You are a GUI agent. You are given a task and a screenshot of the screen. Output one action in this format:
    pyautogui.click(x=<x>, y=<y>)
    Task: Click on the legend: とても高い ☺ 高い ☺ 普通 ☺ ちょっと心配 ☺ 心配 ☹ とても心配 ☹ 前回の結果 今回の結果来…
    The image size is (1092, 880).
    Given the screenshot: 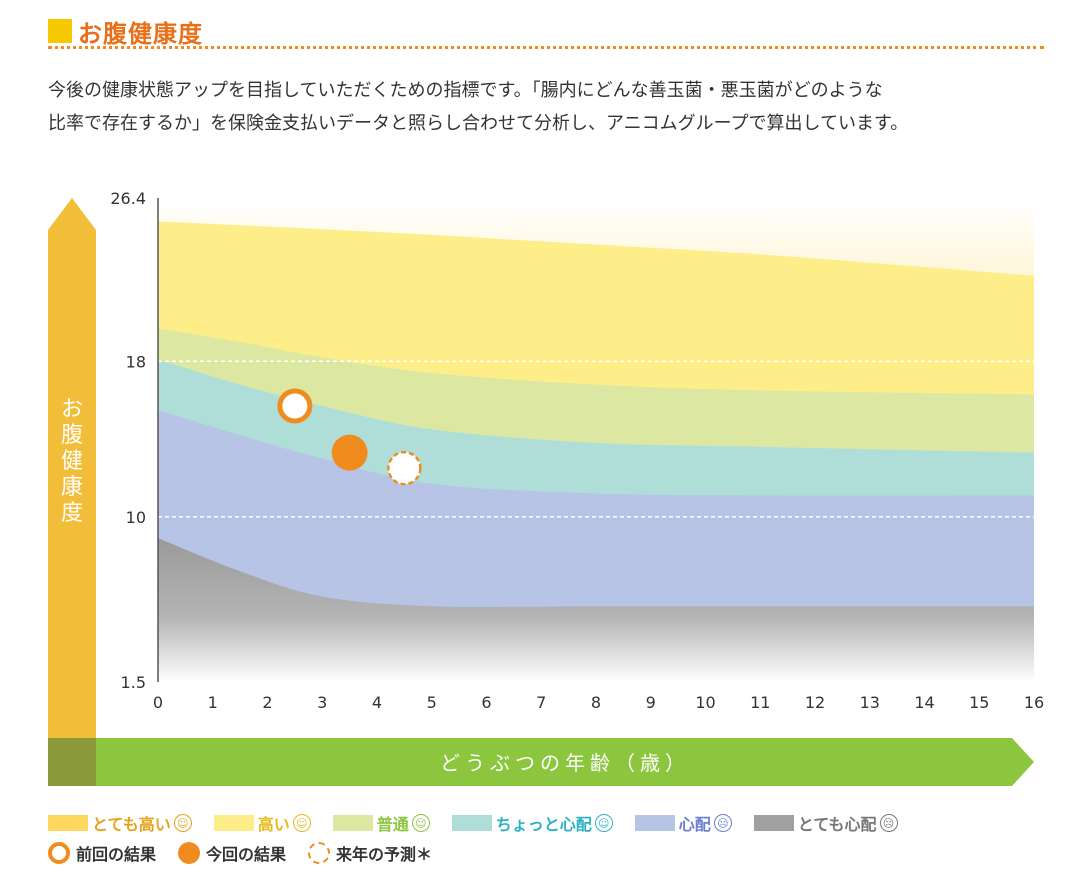 What is the action you would take?
    pyautogui.click(x=548, y=838)
    